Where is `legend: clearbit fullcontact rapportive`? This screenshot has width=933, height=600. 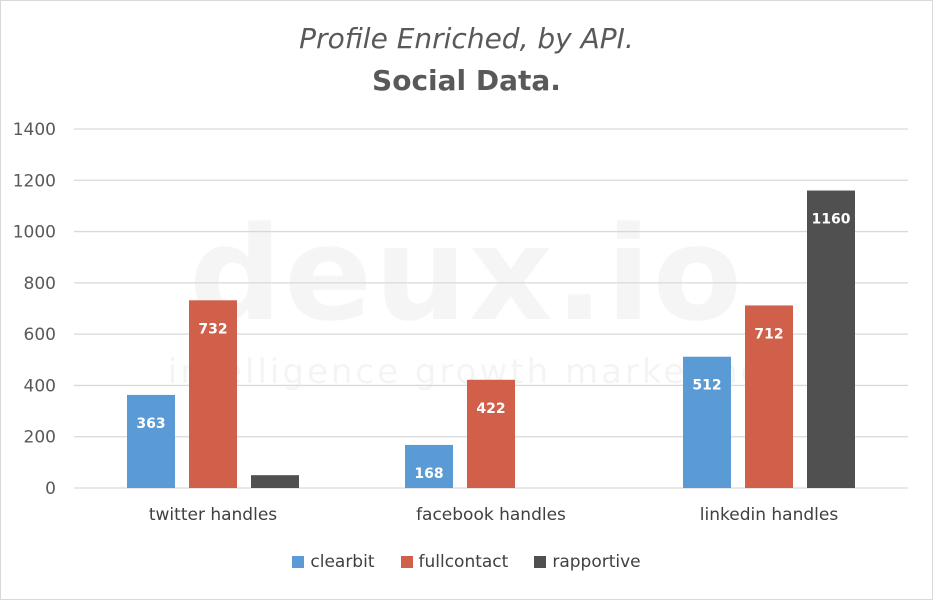 legend: clearbit fullcontact rapportive is located at coordinates (466, 562).